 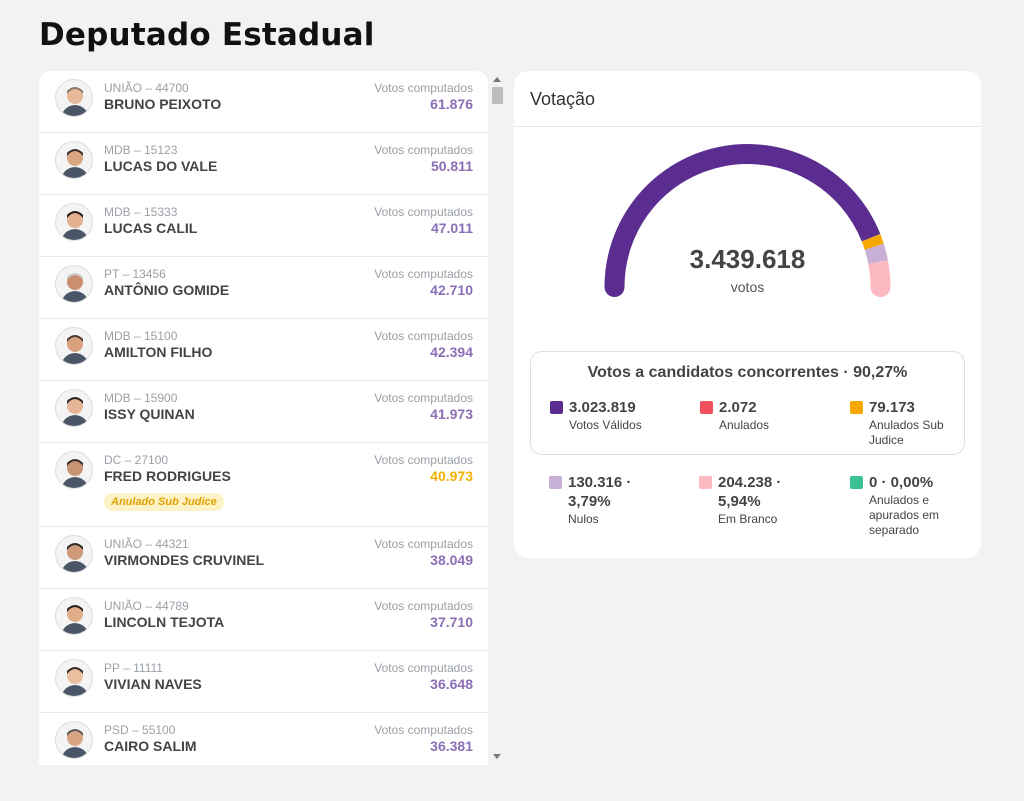 I want to click on stat-label: Anulados Sub Judice, so click(x=906, y=432).